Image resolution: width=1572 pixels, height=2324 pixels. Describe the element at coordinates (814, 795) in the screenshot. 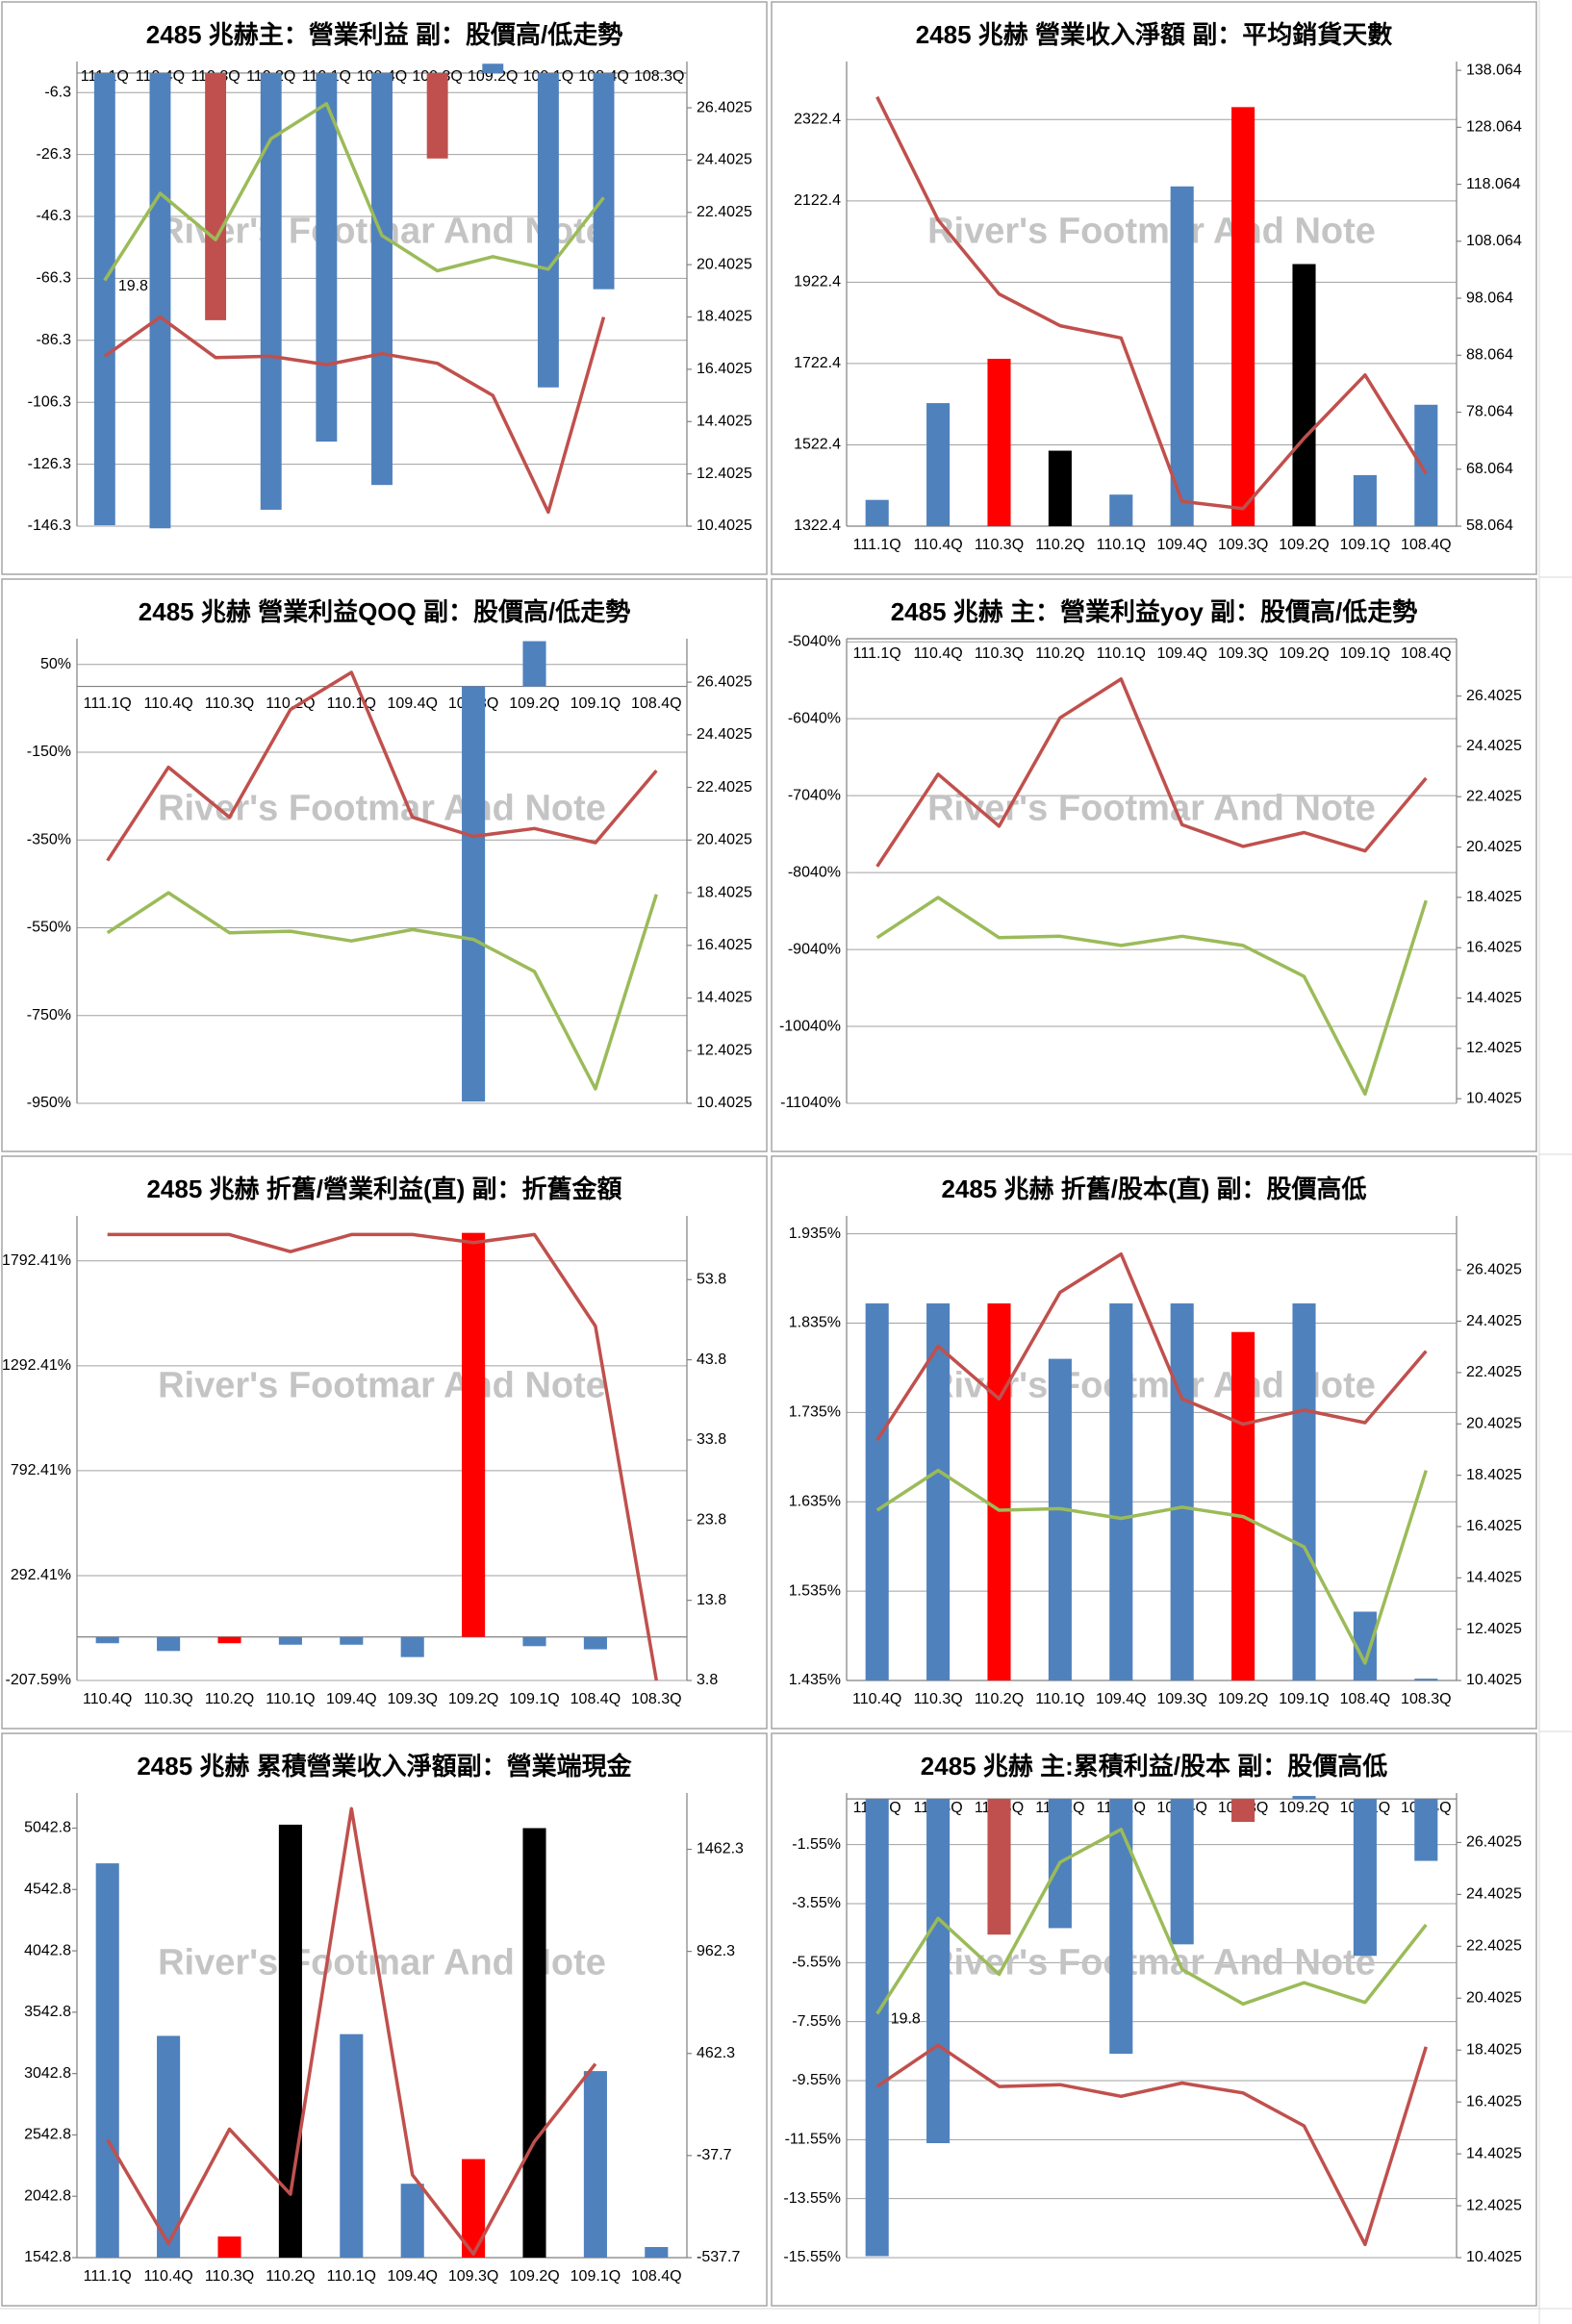

I see `y-tick-label: -7040%` at that location.